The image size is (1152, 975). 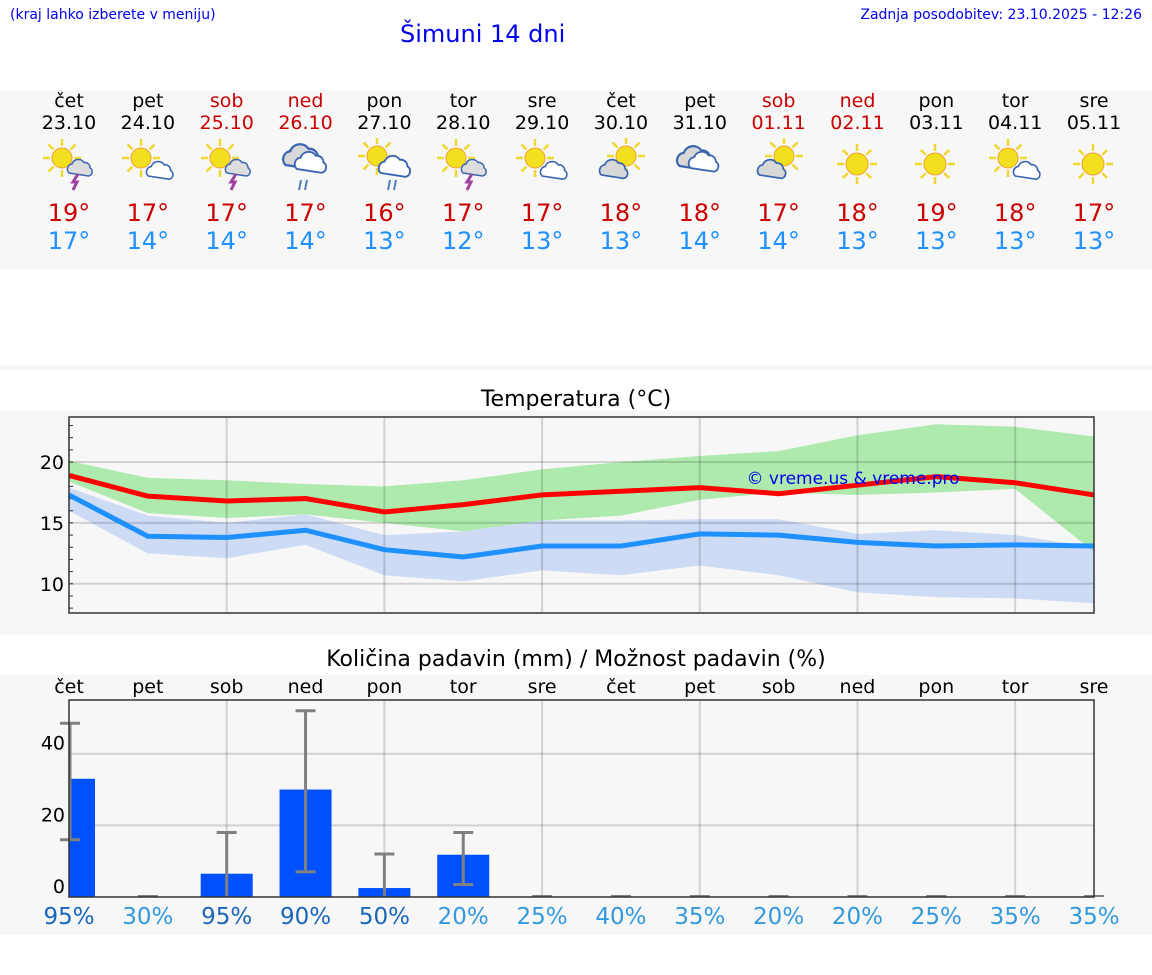 I want to click on max-range-band, so click(x=581, y=488).